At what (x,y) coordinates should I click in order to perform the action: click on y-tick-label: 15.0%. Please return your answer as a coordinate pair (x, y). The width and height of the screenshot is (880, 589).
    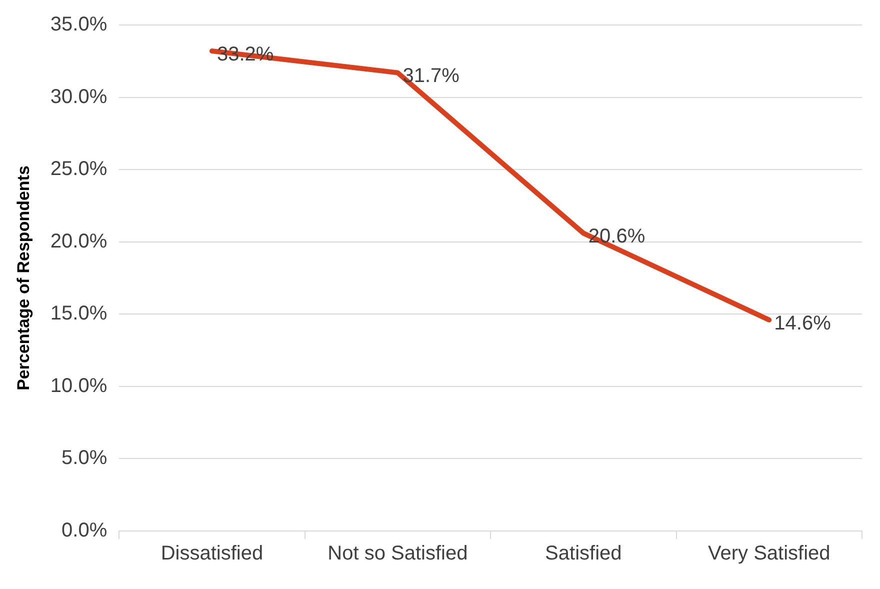
    Looking at the image, I should click on (79, 313).